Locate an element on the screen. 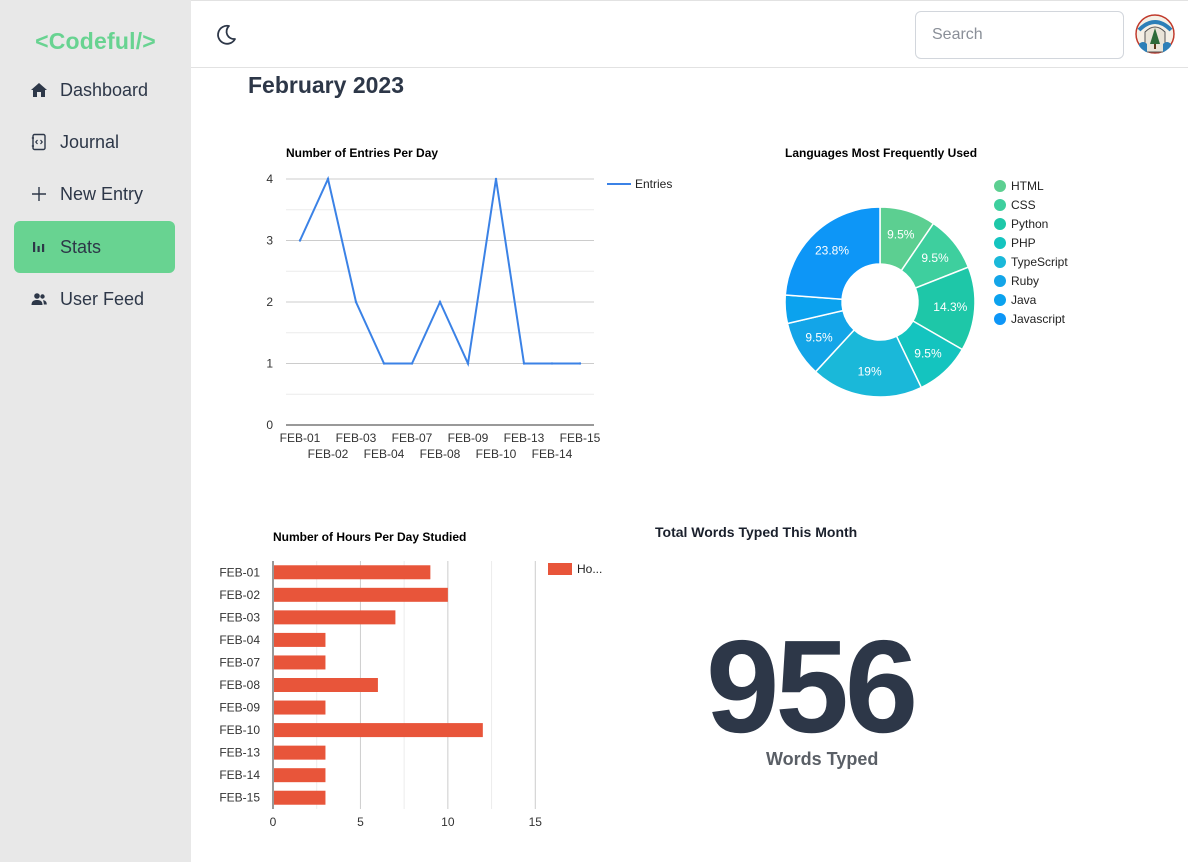 The width and height of the screenshot is (1188, 862). legend-label: CSS is located at coordinates (1023, 204).